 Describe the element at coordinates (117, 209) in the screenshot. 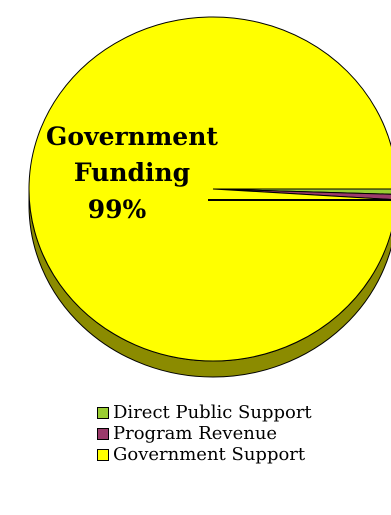

I see `slice-label-percent: 99%` at that location.